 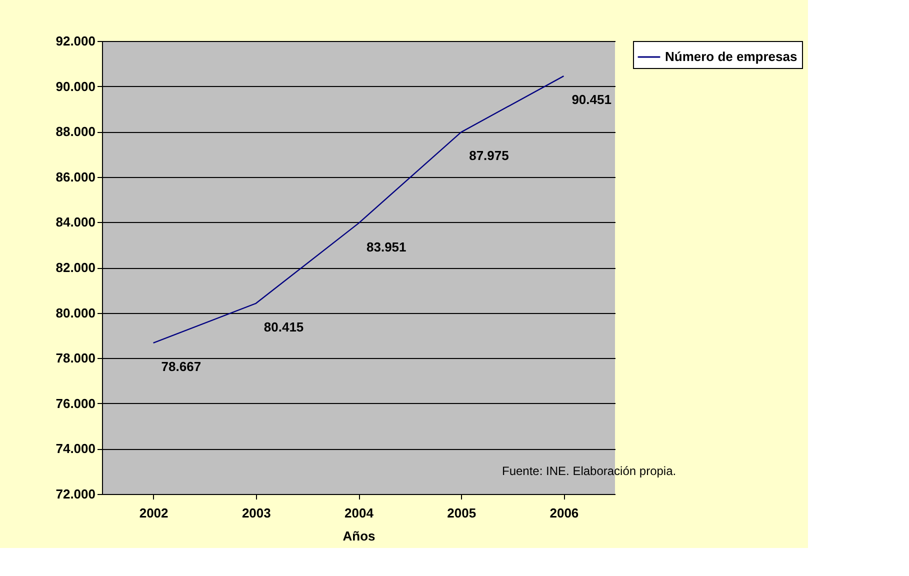 What do you see at coordinates (461, 513) in the screenshot?
I see `x-tick-label: 2005` at bounding box center [461, 513].